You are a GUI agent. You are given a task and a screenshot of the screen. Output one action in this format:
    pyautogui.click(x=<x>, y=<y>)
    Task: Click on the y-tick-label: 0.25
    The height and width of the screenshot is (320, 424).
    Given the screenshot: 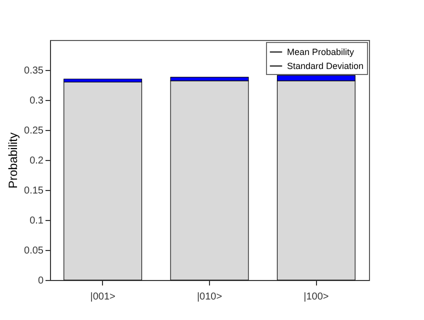 What is the action you would take?
    pyautogui.click(x=34, y=131)
    